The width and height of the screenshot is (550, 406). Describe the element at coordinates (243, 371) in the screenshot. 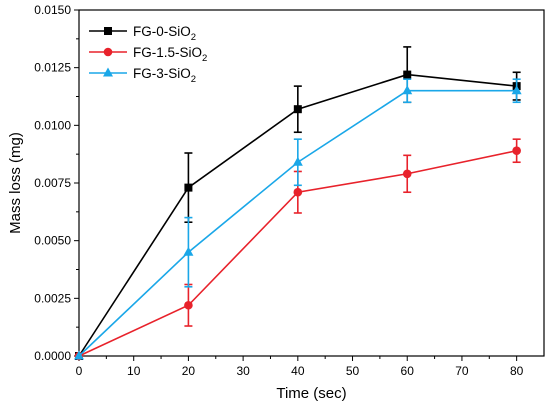

I see `x-tick-label: 30` at that location.